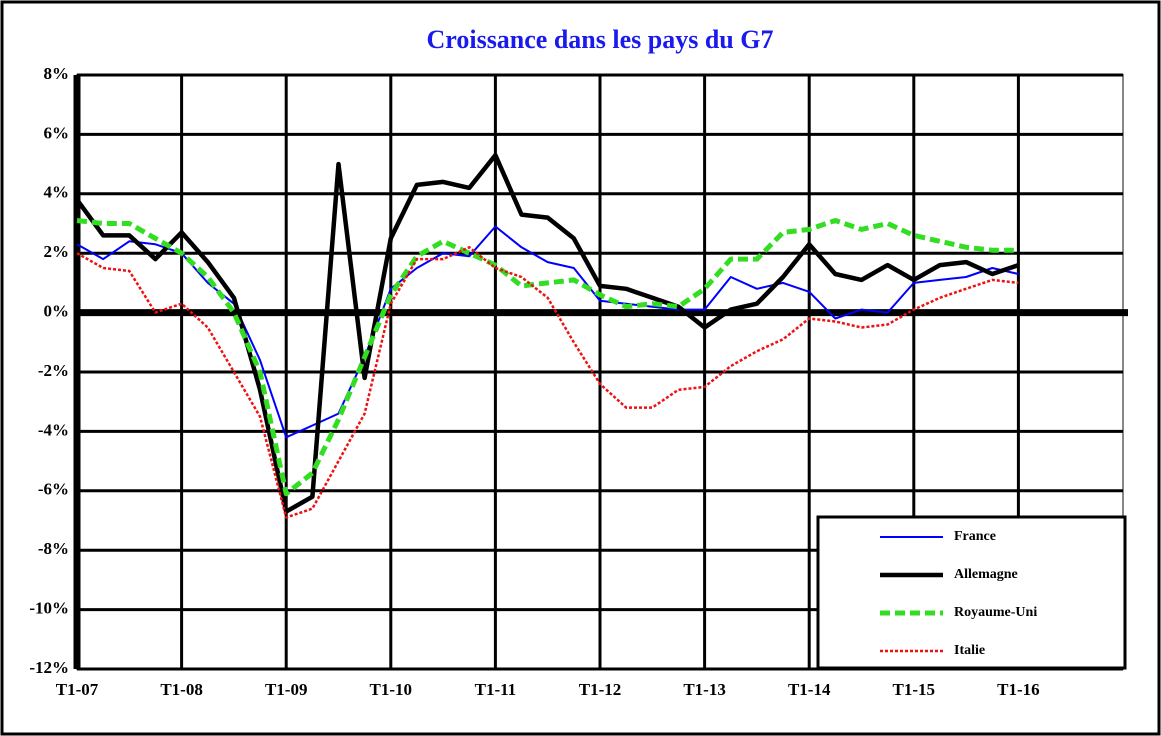 This screenshot has height=736, width=1161. Describe the element at coordinates (391, 689) in the screenshot. I see `x-tick-label: T1-10` at that location.